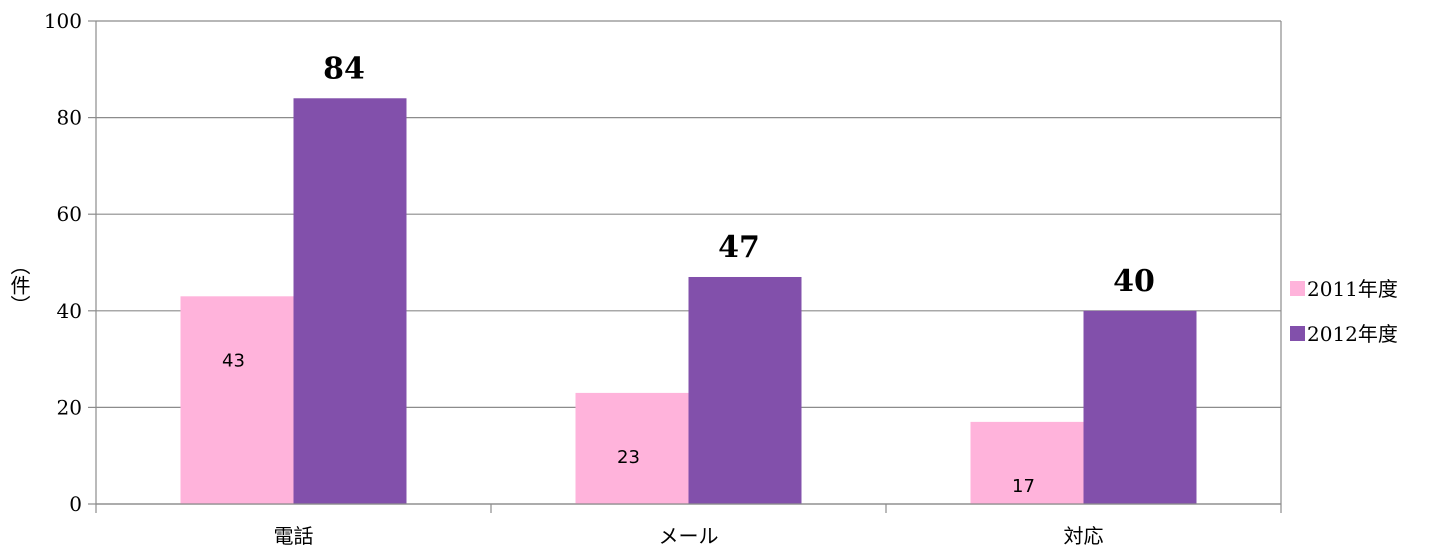  I want to click on legend: 2011年度 2012年度, so click(1344, 311).